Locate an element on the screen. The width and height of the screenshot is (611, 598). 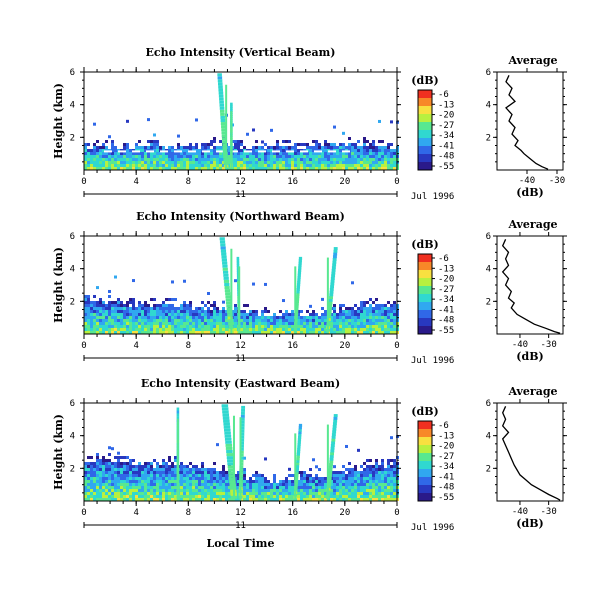
x-tick-label: -30 is located at coordinates (557, 181).